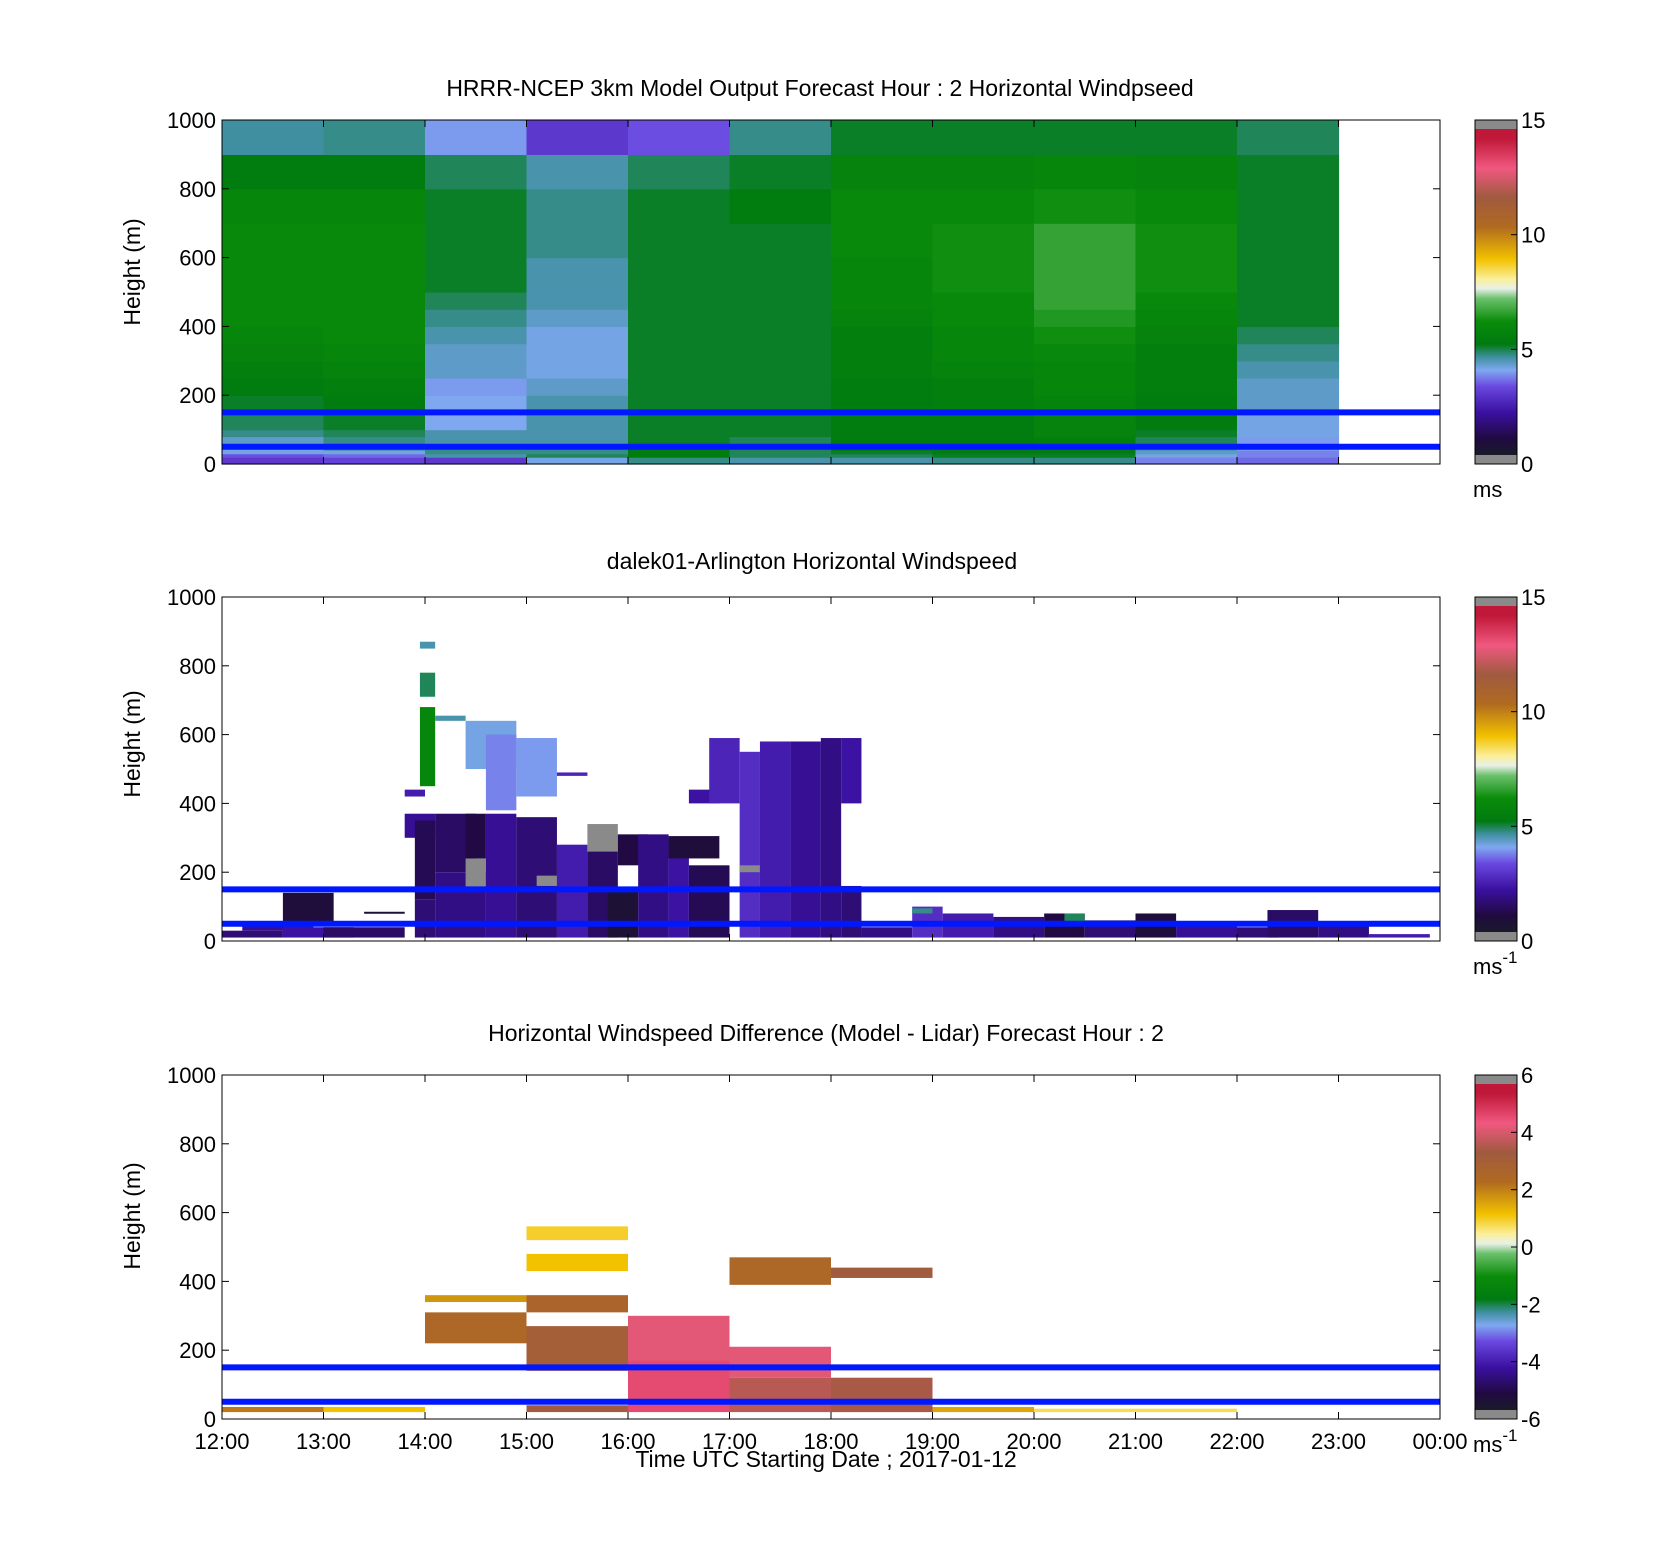 The width and height of the screenshot is (1680, 1561). Describe the element at coordinates (1487, 489) in the screenshot. I see `colorbar-unit: ms` at that location.